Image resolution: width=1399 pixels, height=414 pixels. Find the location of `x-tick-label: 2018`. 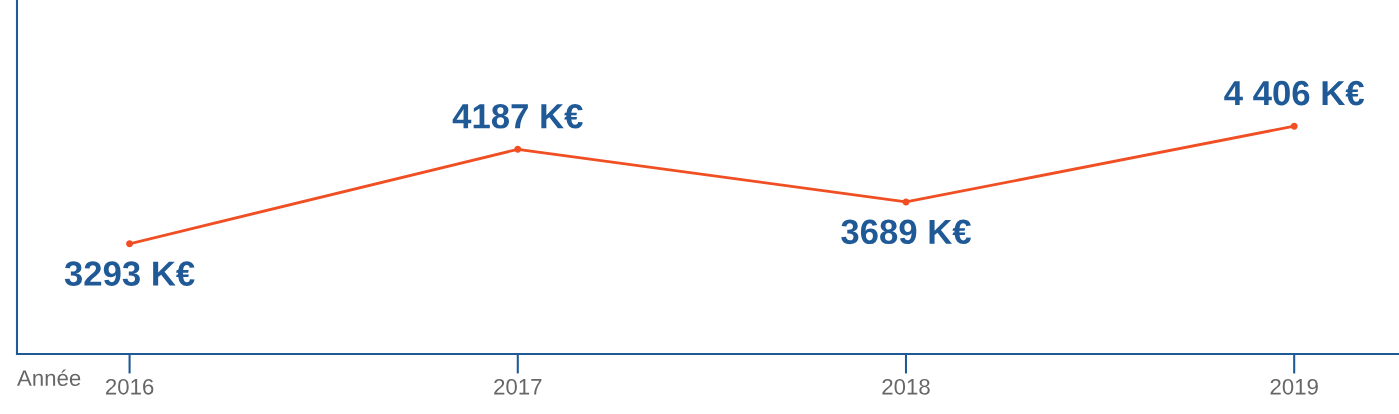

x-tick-label: 2018 is located at coordinates (906, 386).